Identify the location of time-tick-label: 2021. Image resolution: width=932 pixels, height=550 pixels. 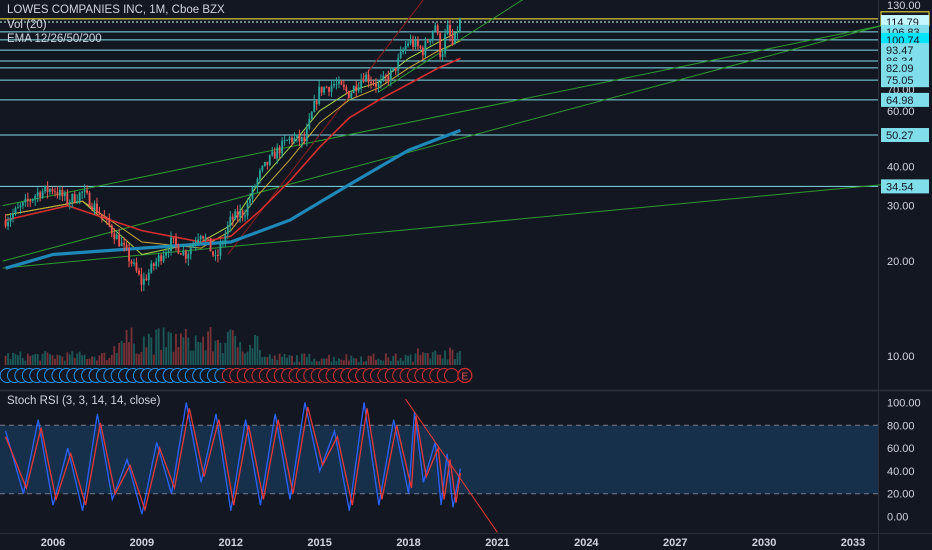
(497, 543).